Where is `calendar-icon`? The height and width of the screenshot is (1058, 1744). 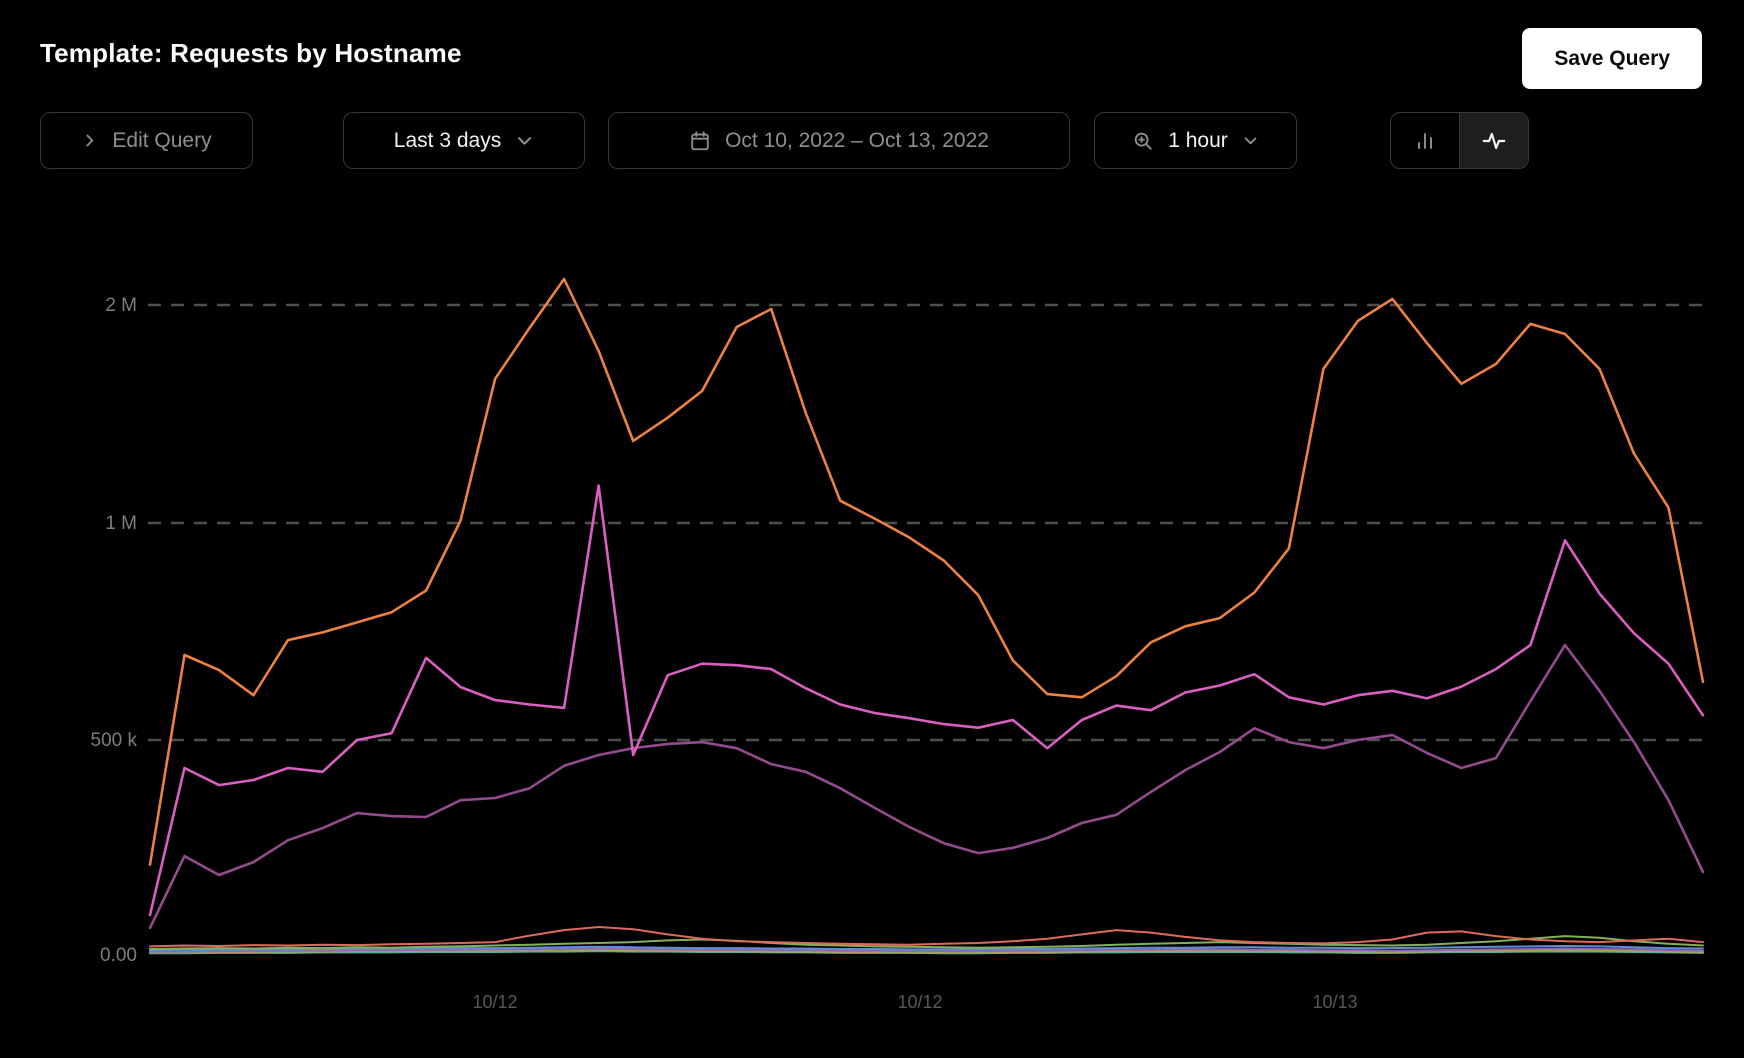
calendar-icon is located at coordinates (700, 141).